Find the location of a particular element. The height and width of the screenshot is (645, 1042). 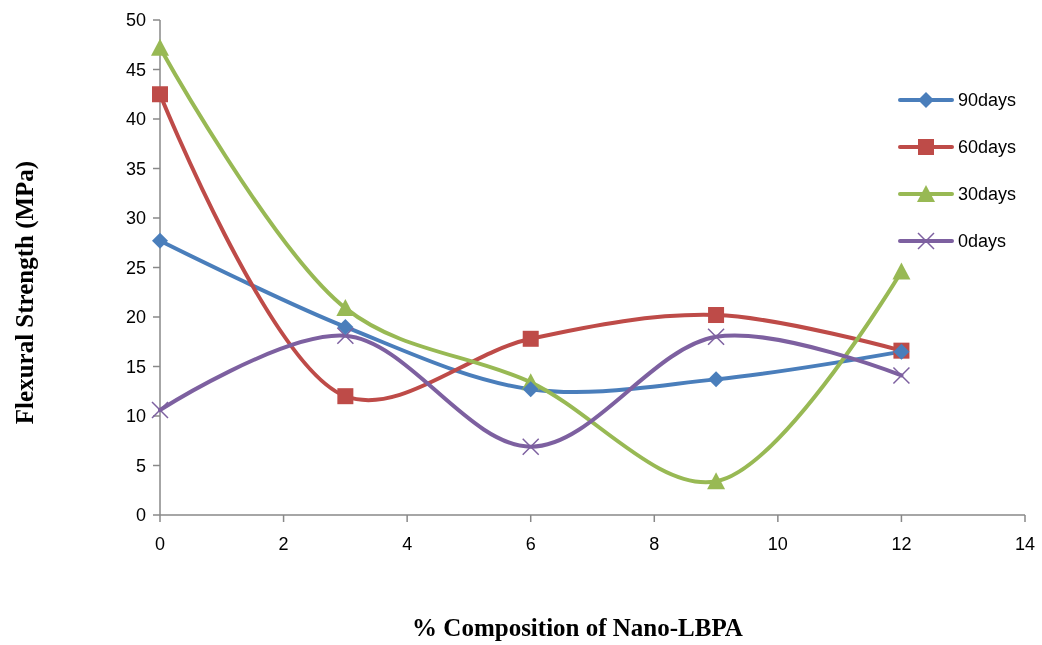

y-tick-label: 0 is located at coordinates (140, 515).